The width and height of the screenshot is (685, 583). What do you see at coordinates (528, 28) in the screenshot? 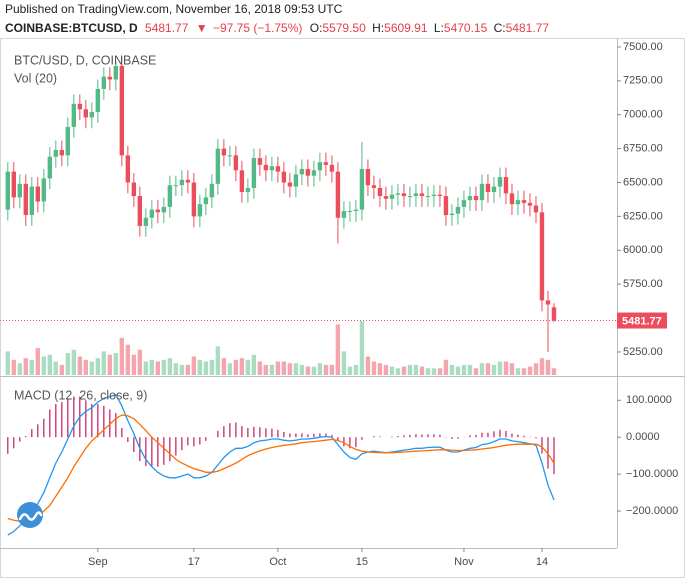
I see `ohlc-value: 5481.77` at bounding box center [528, 28].